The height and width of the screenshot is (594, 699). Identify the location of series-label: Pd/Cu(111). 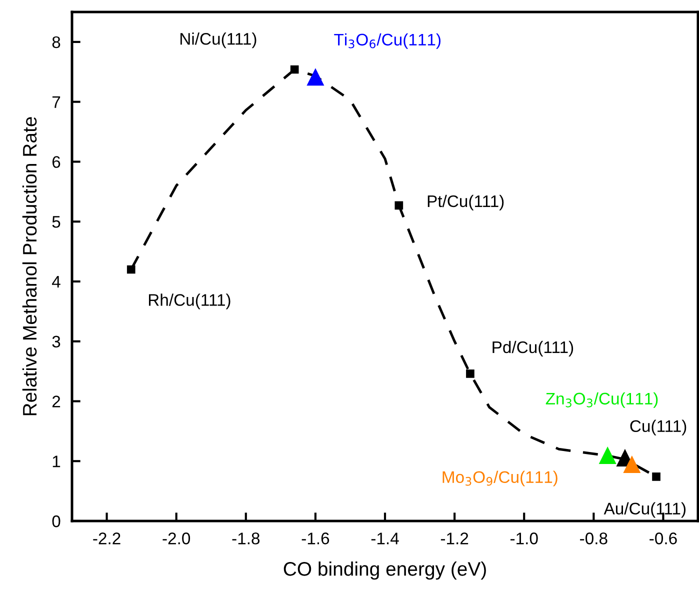
(533, 348).